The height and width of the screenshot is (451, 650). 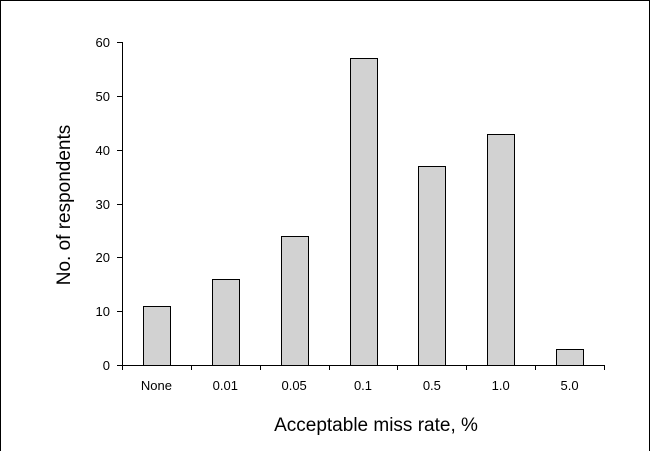 I want to click on bar-0.1, so click(x=364, y=212).